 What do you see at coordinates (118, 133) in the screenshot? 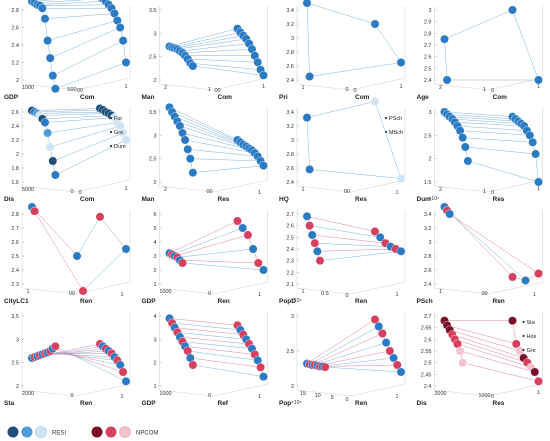
I see `annotation-label: Gre` at bounding box center [118, 133].